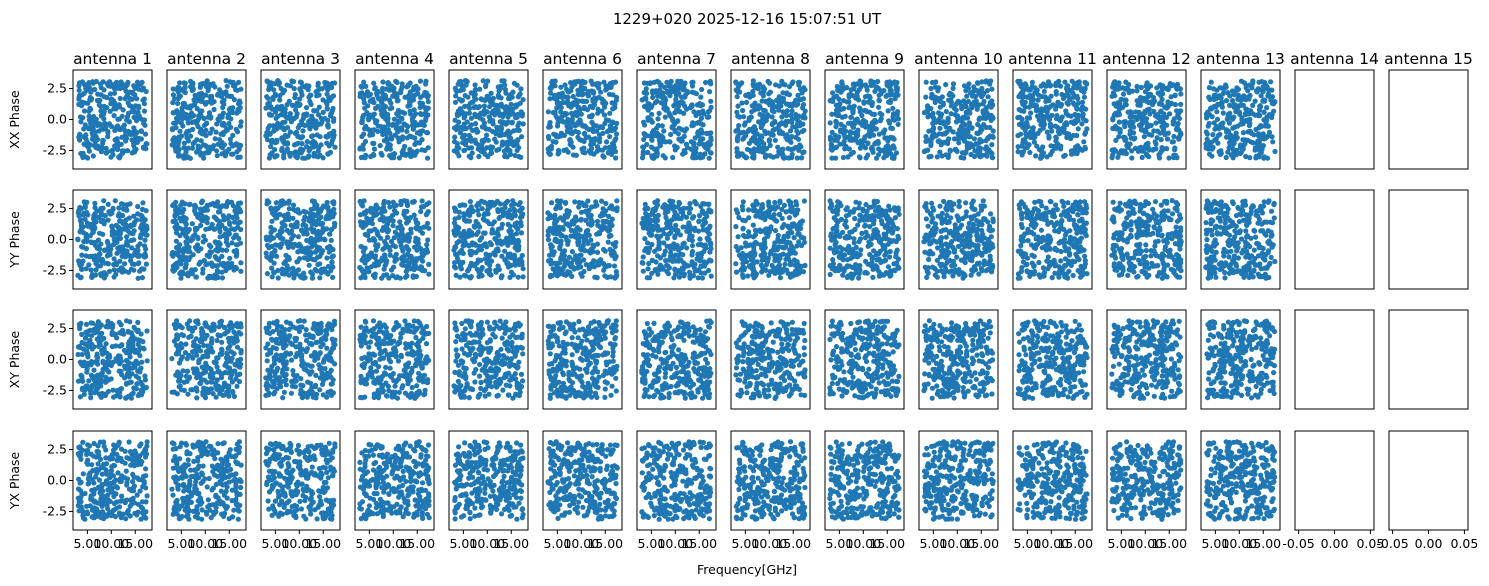 Image resolution: width=1489 pixels, height=586 pixels. I want to click on y-tick-label: 2.5, so click(57, 88).